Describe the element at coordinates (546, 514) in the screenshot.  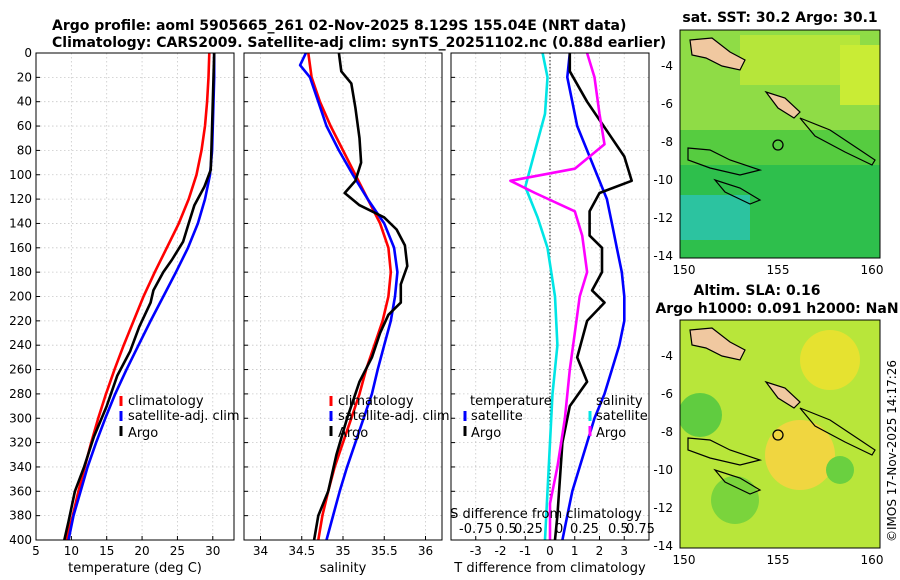
I see `s-diff-annotation-title: S difference from climatology` at that location.